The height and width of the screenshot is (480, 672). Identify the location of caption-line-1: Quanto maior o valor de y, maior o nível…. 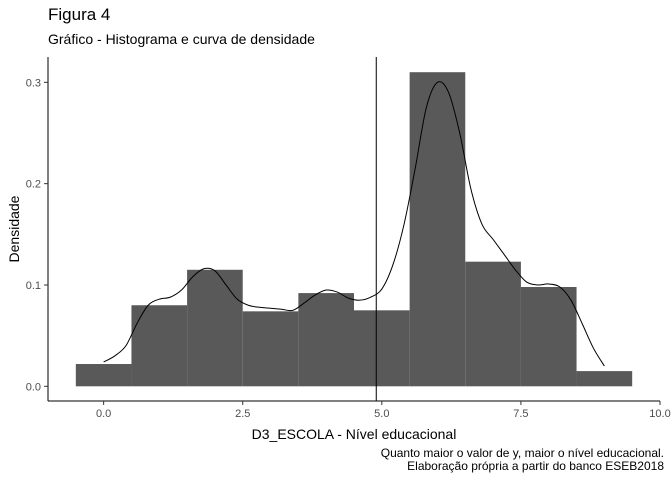
(522, 453).